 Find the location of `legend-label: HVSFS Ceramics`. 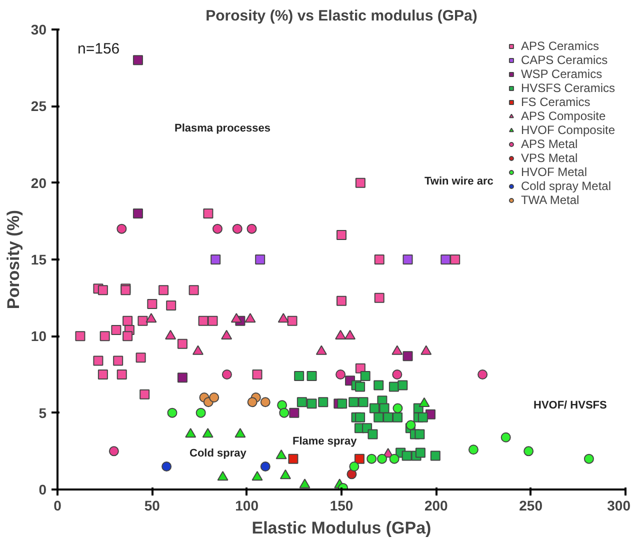

legend-label: HVSFS Ceramics is located at coordinates (567, 88).